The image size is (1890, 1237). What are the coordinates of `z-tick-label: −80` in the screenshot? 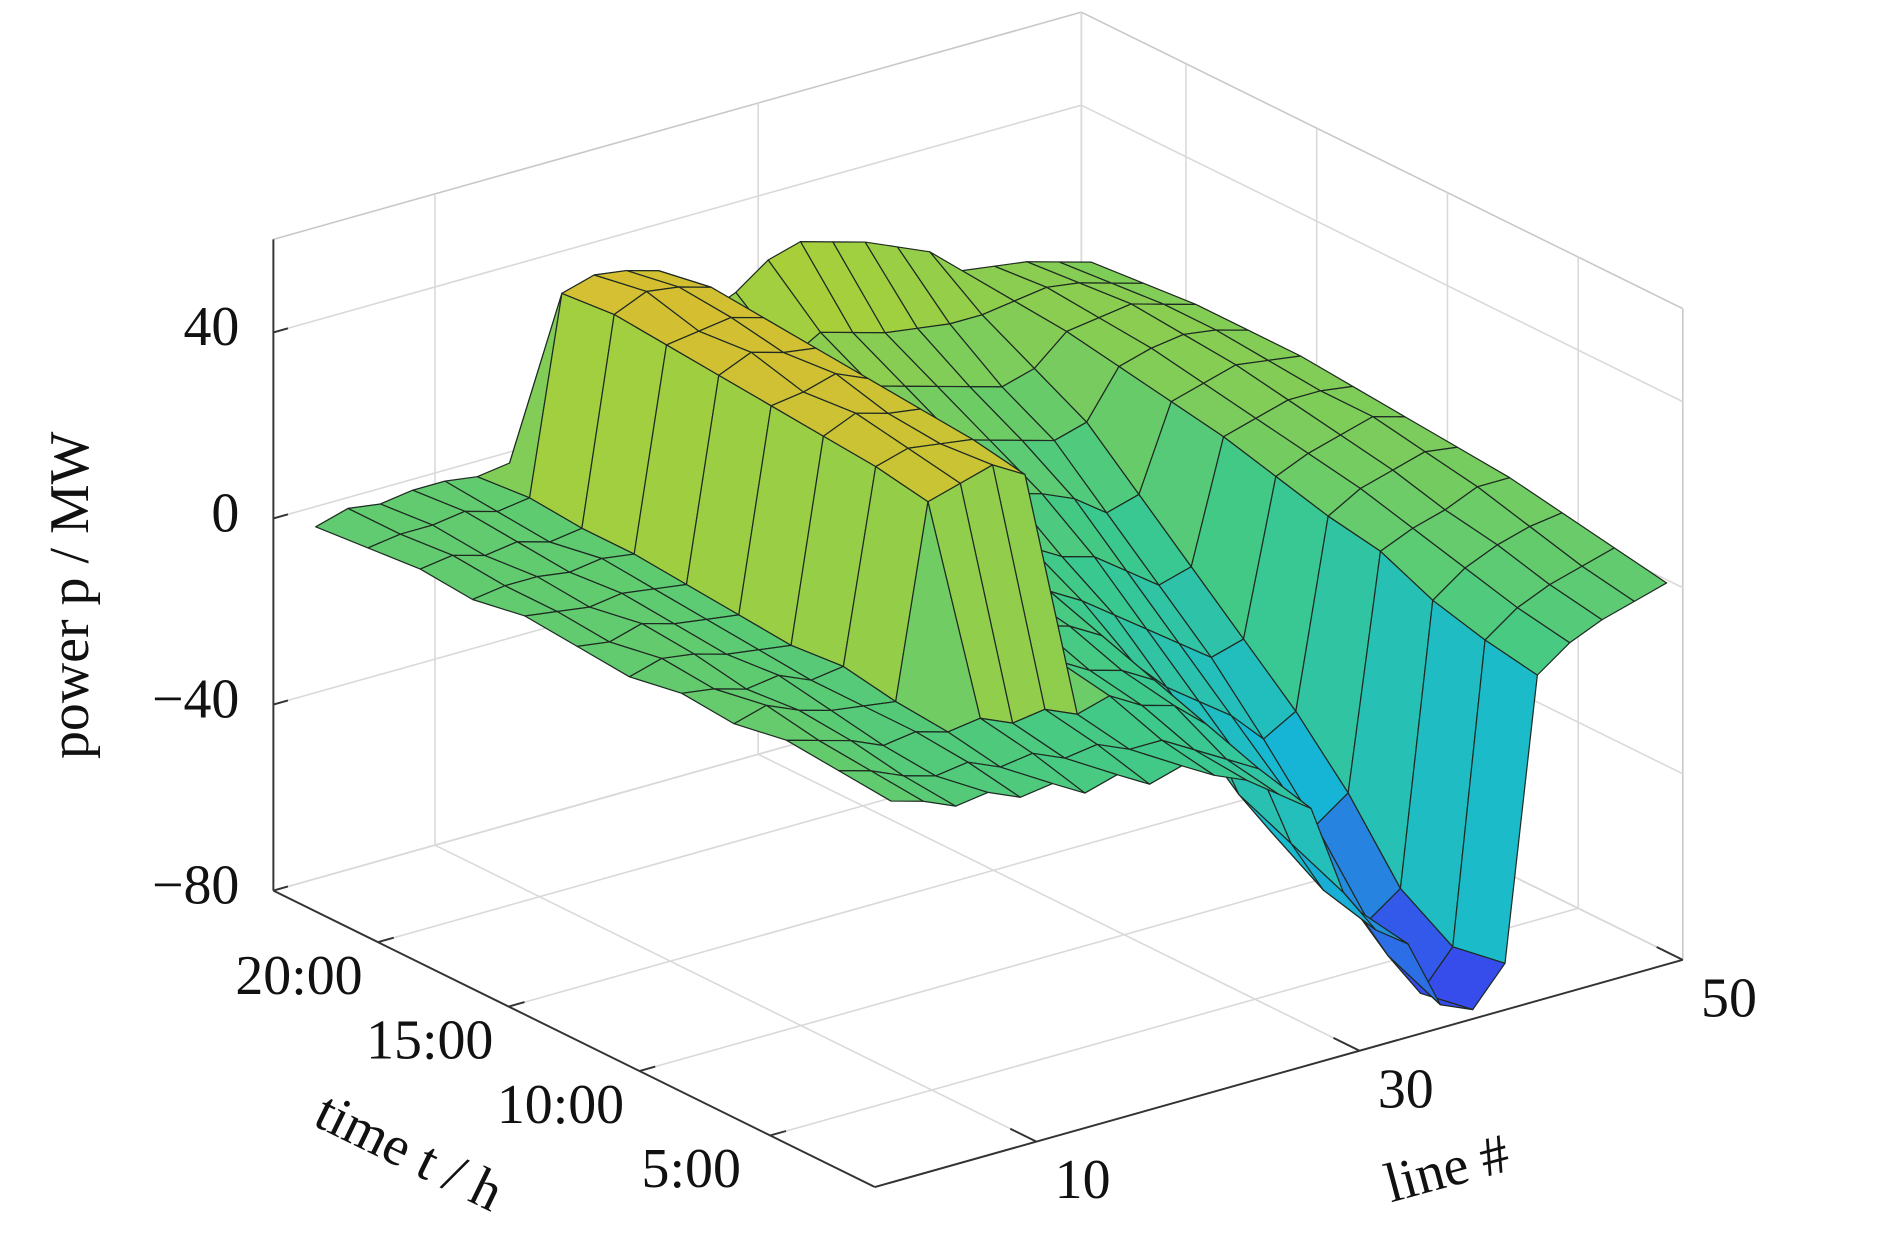 It's located at (195, 885).